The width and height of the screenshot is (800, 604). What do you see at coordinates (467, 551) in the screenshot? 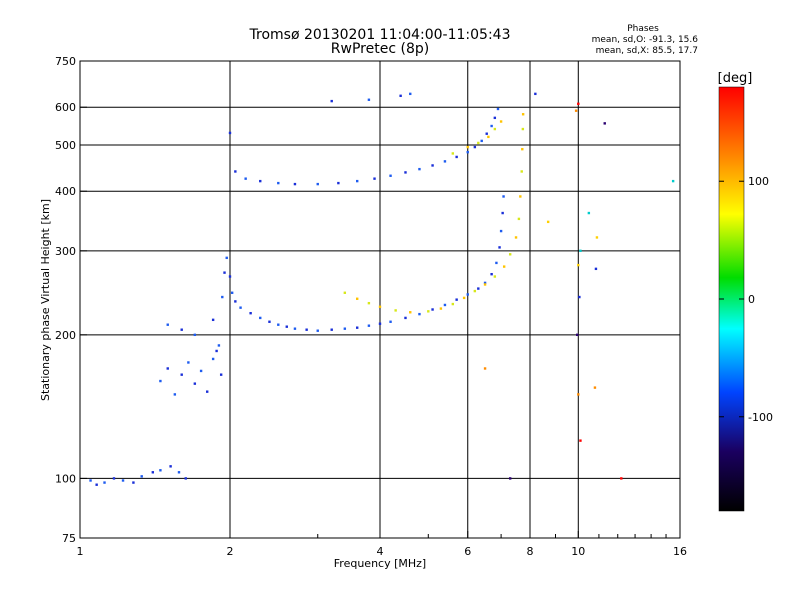
I see `x-tick-label: 6` at bounding box center [467, 551].